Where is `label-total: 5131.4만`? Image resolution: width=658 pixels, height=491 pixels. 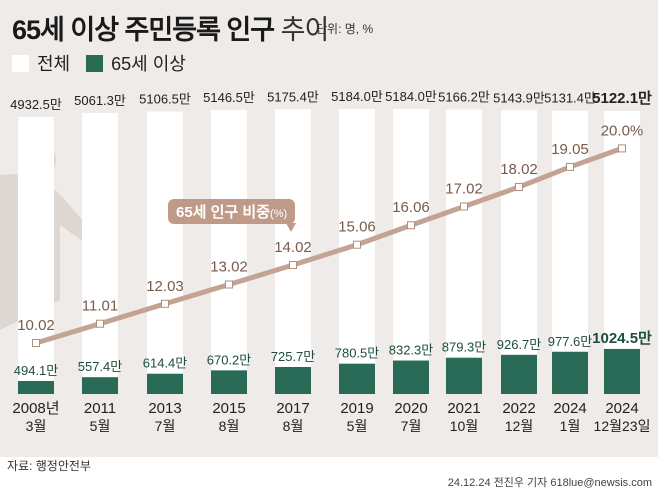
label-total: 5131.4만 is located at coordinates (570, 98).